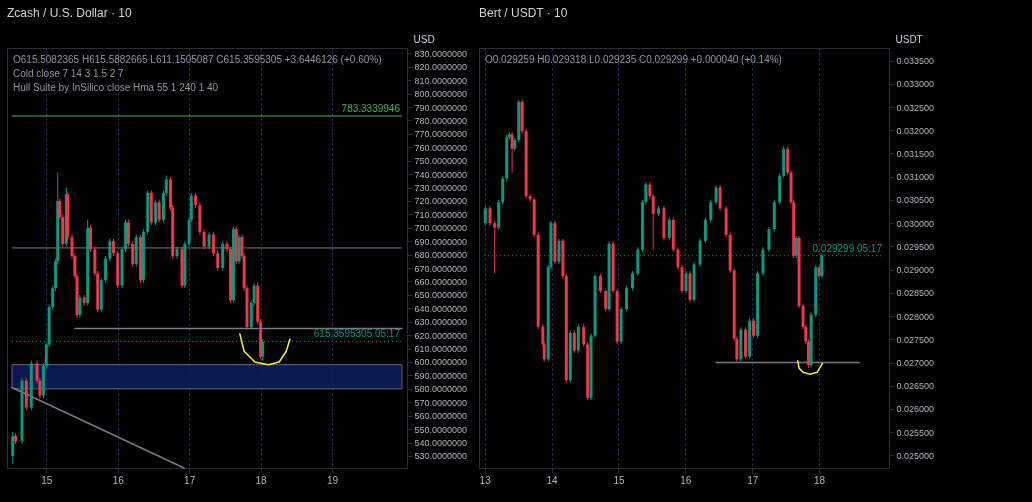  What do you see at coordinates (441, 308) in the screenshot?
I see `y-tick-label: 640.0000000` at bounding box center [441, 308].